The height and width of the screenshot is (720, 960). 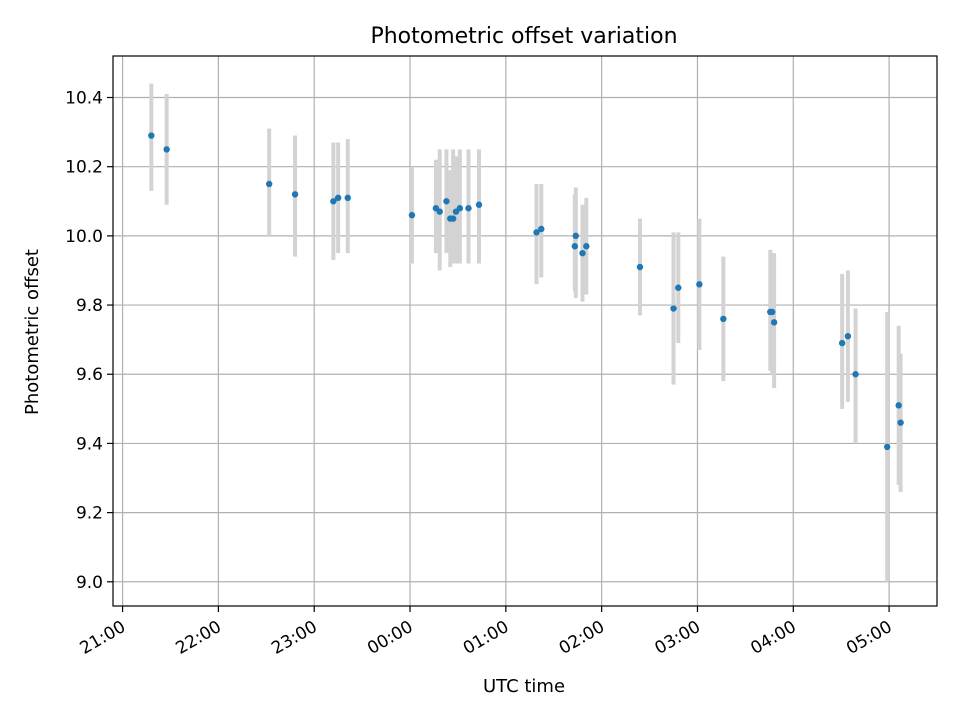 What do you see at coordinates (89, 306) in the screenshot?
I see `y-tick-label: 9.8` at bounding box center [89, 306].